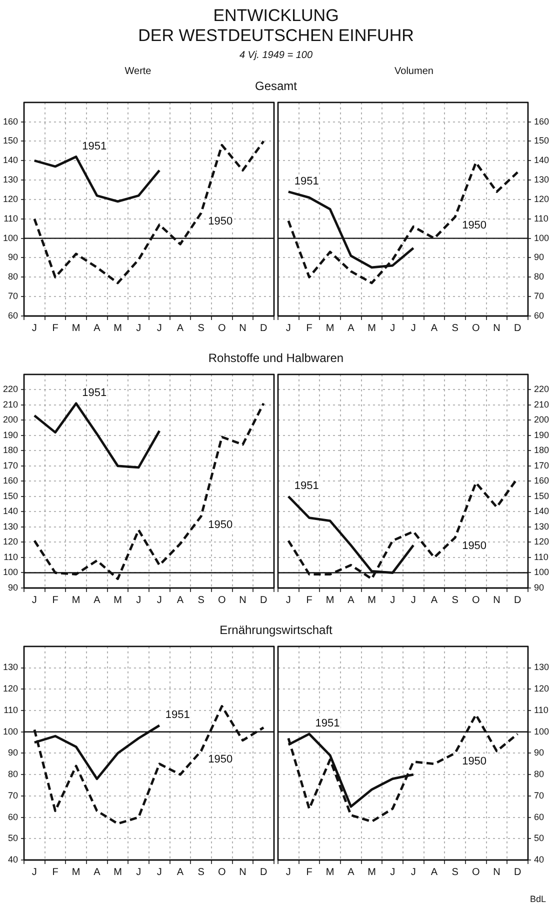 This screenshot has height=908, width=552. What do you see at coordinates (276, 358) in the screenshot?
I see `chart-title: Rohstoffe und Halbwaren` at bounding box center [276, 358].